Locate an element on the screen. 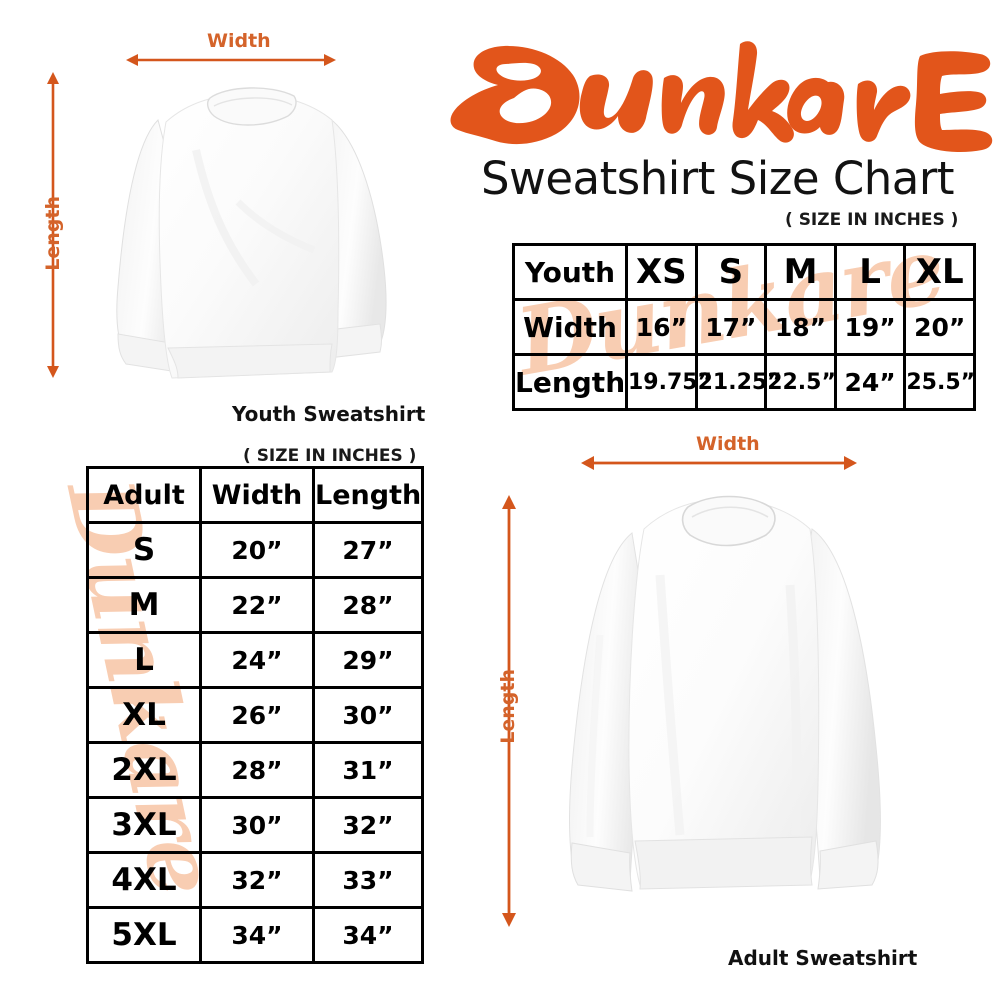  table-row-youth-length: Length 19.75” 21.25” 22.5” 24” 25.5” is located at coordinates (744, 382).